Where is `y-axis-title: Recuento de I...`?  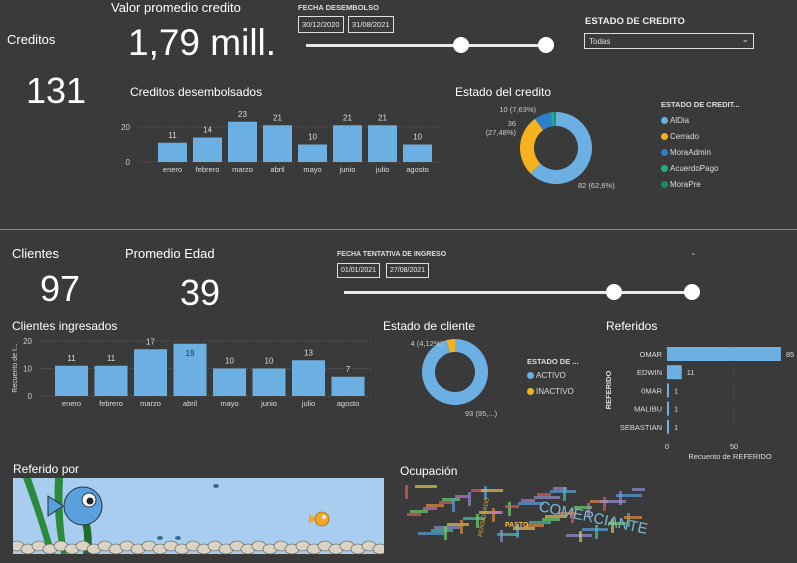 y-axis-title: Recuento de I... is located at coordinates (15, 367).